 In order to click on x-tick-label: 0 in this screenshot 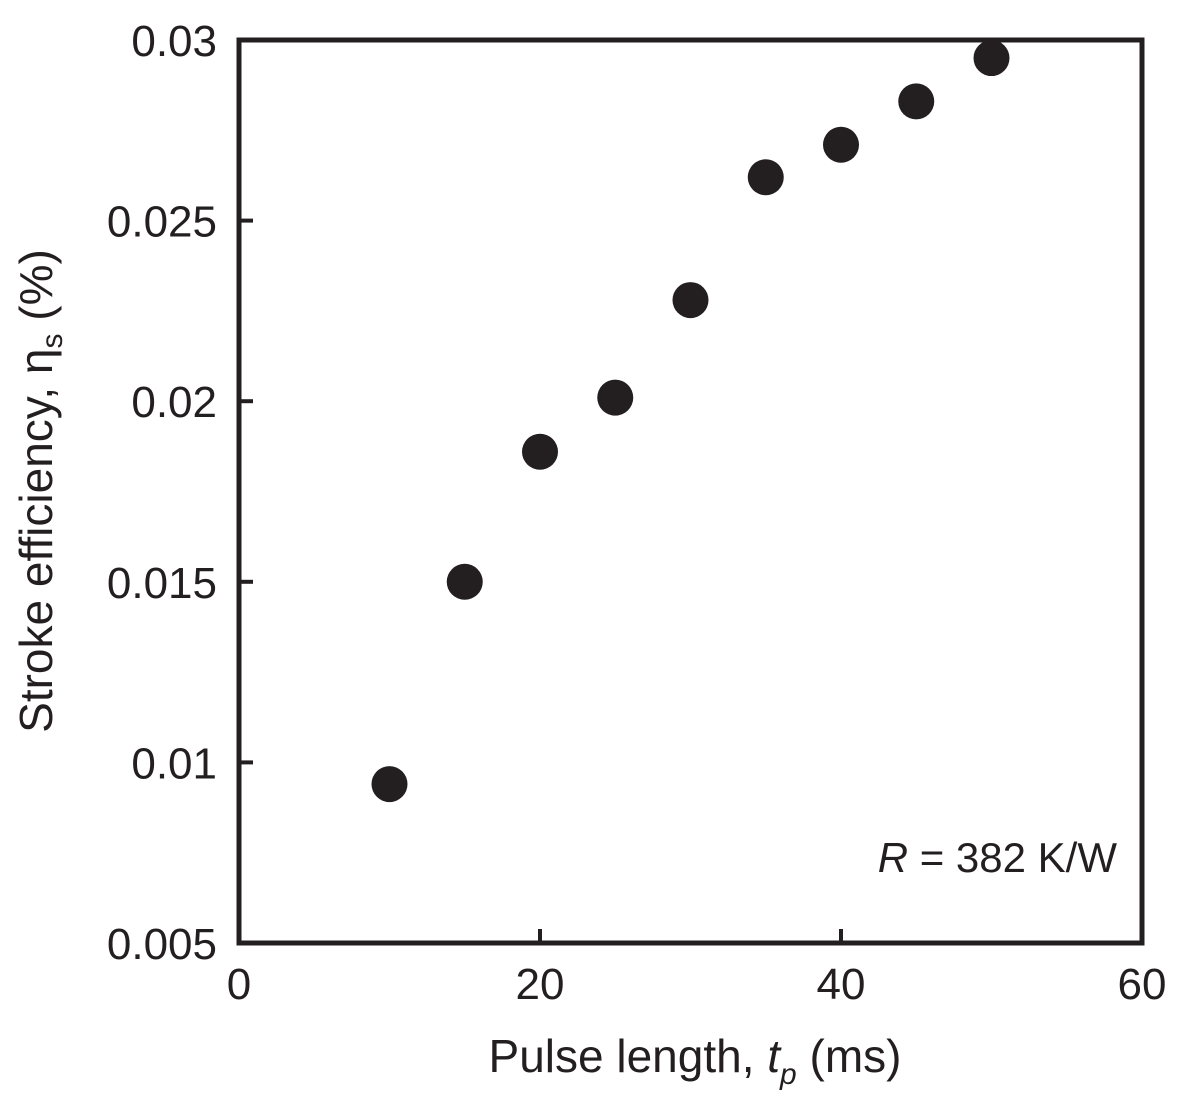, I will do `click(239, 984)`.